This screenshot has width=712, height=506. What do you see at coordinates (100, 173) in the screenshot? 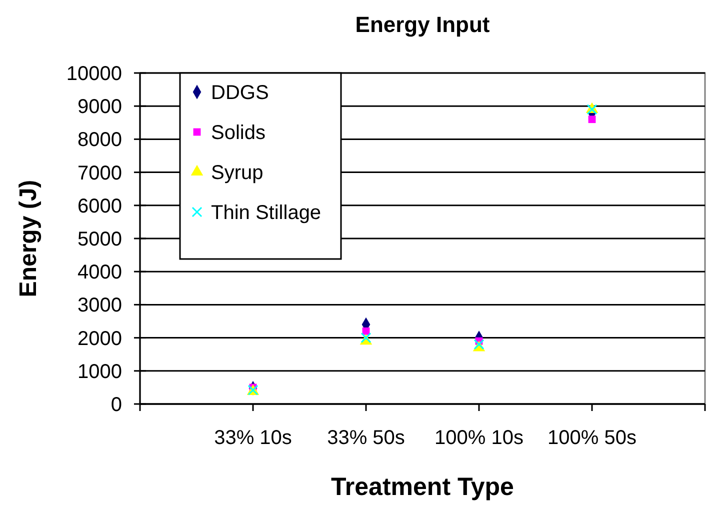
I see `y-tick-label: 7000` at bounding box center [100, 173].